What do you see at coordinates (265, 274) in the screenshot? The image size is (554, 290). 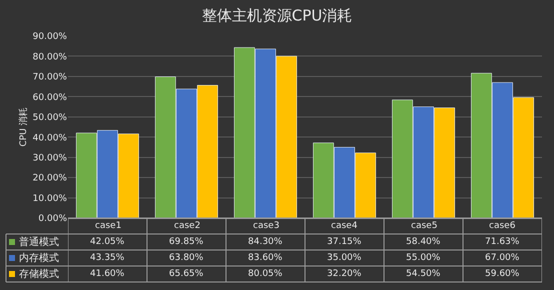 I see `data-label: 80.05%` at bounding box center [265, 274].